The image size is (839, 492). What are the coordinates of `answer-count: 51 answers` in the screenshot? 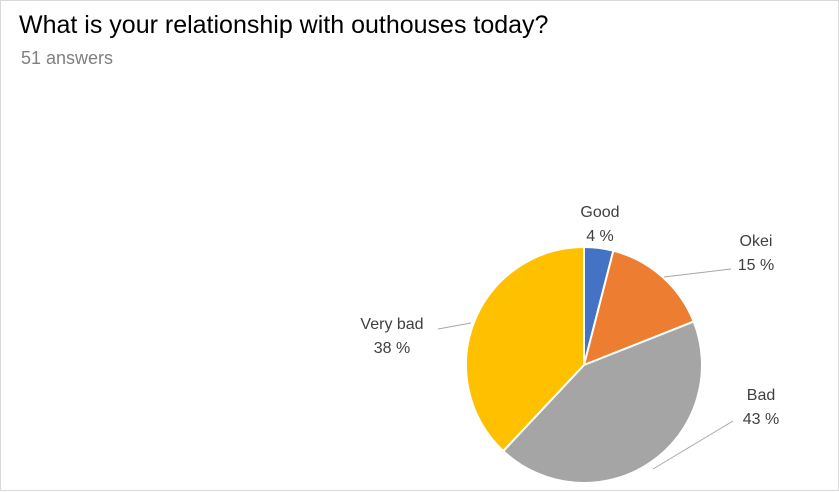 It's located at (67, 58).